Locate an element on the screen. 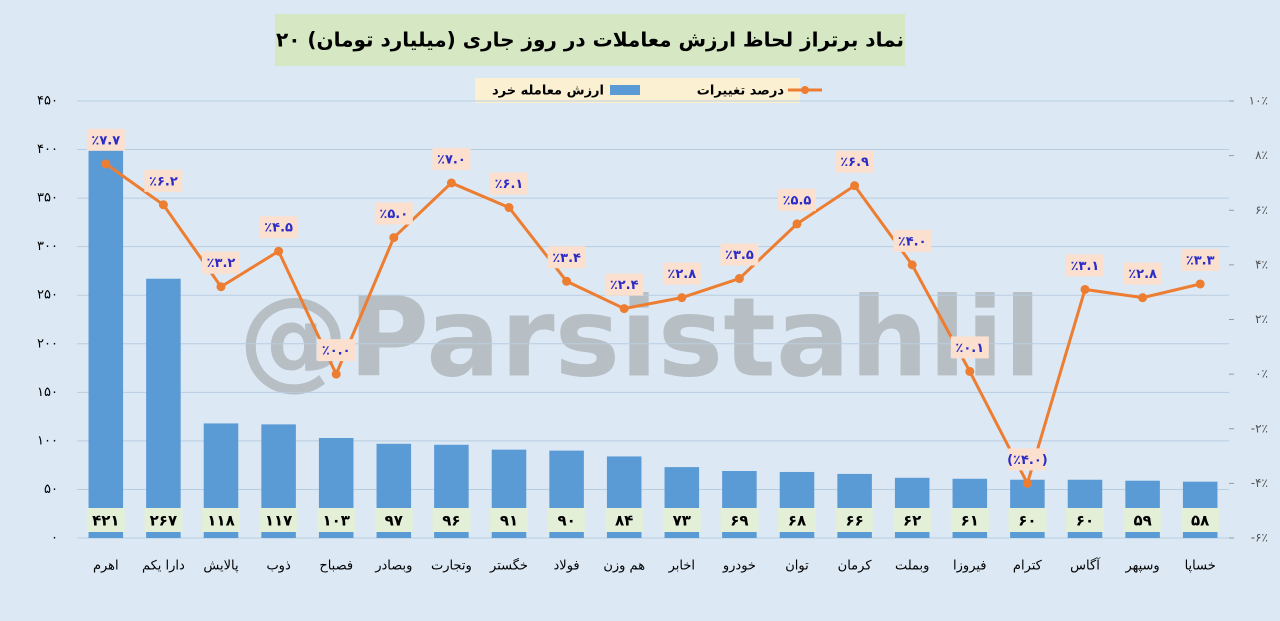  point-label: ٪۶.۱ is located at coordinates (509, 184).